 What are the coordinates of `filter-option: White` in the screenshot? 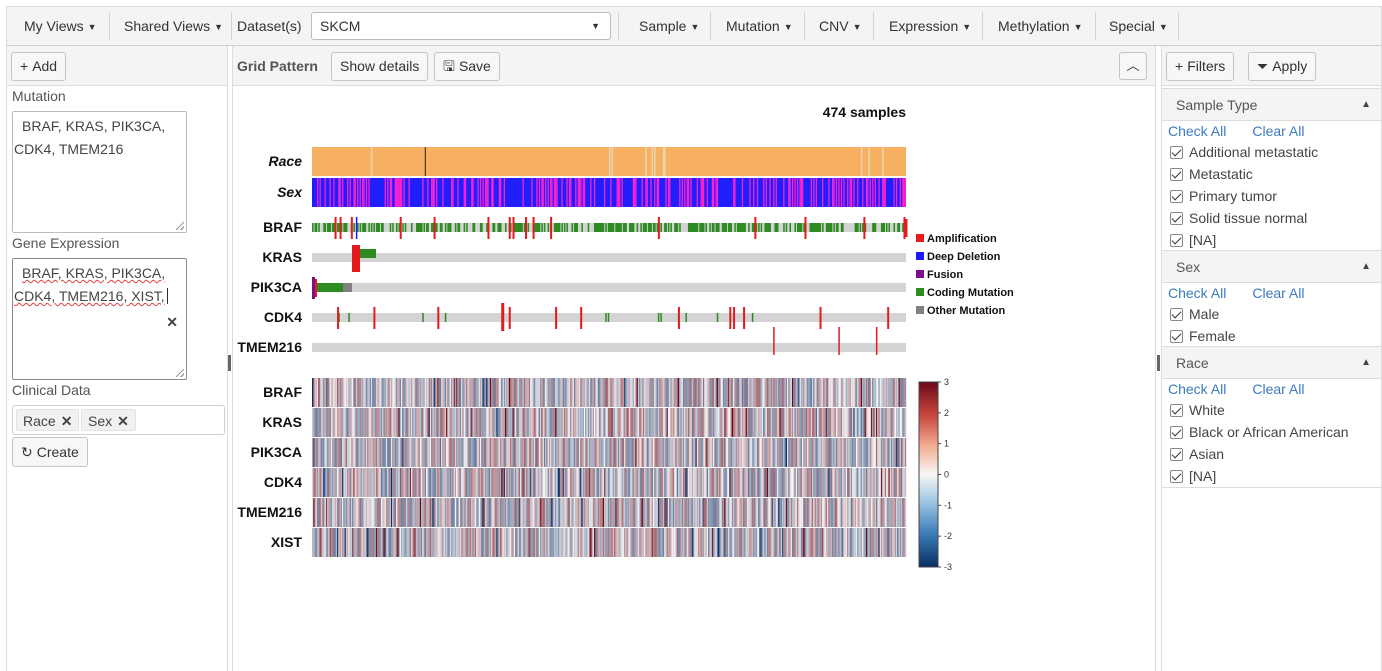 It's located at (1271, 410).